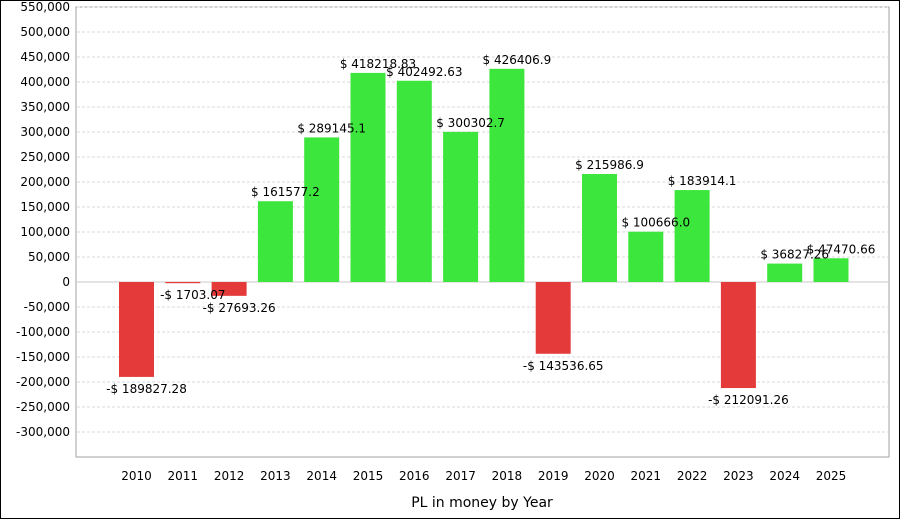 The image size is (900, 519). I want to click on value-label: $ 402492.63, so click(424, 72).